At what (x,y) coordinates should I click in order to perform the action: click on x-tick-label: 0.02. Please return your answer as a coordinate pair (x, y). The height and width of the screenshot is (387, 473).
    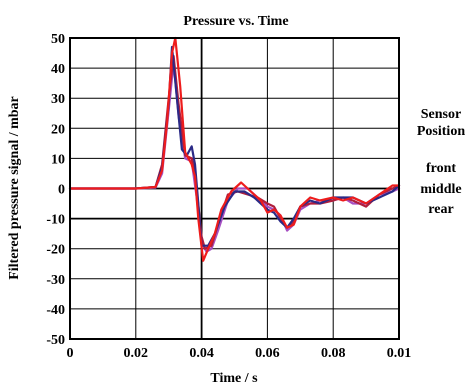
    Looking at the image, I should click on (136, 353).